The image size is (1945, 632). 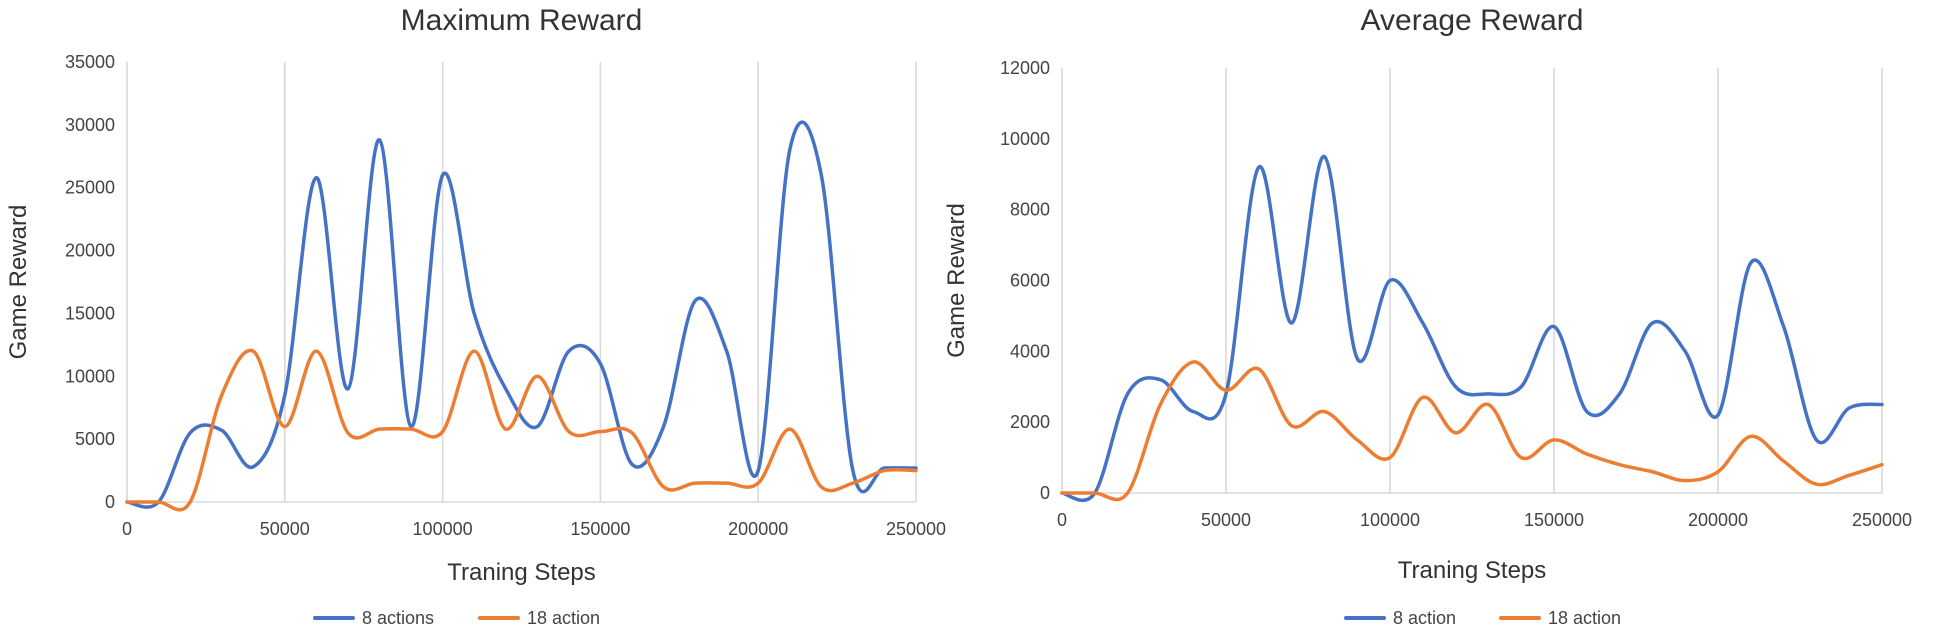 I want to click on y-tick-label: 5000, so click(x=95, y=439).